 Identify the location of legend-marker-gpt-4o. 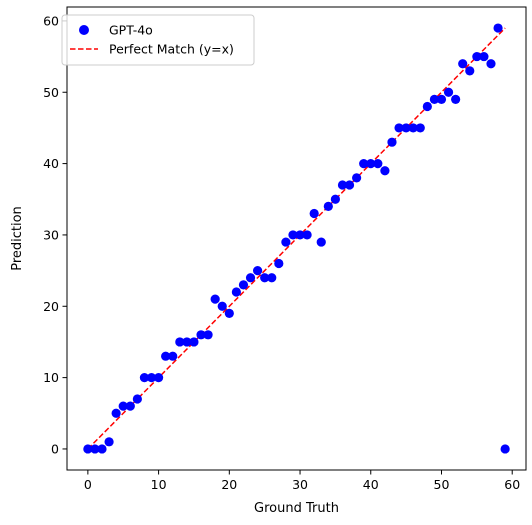
(84, 30).